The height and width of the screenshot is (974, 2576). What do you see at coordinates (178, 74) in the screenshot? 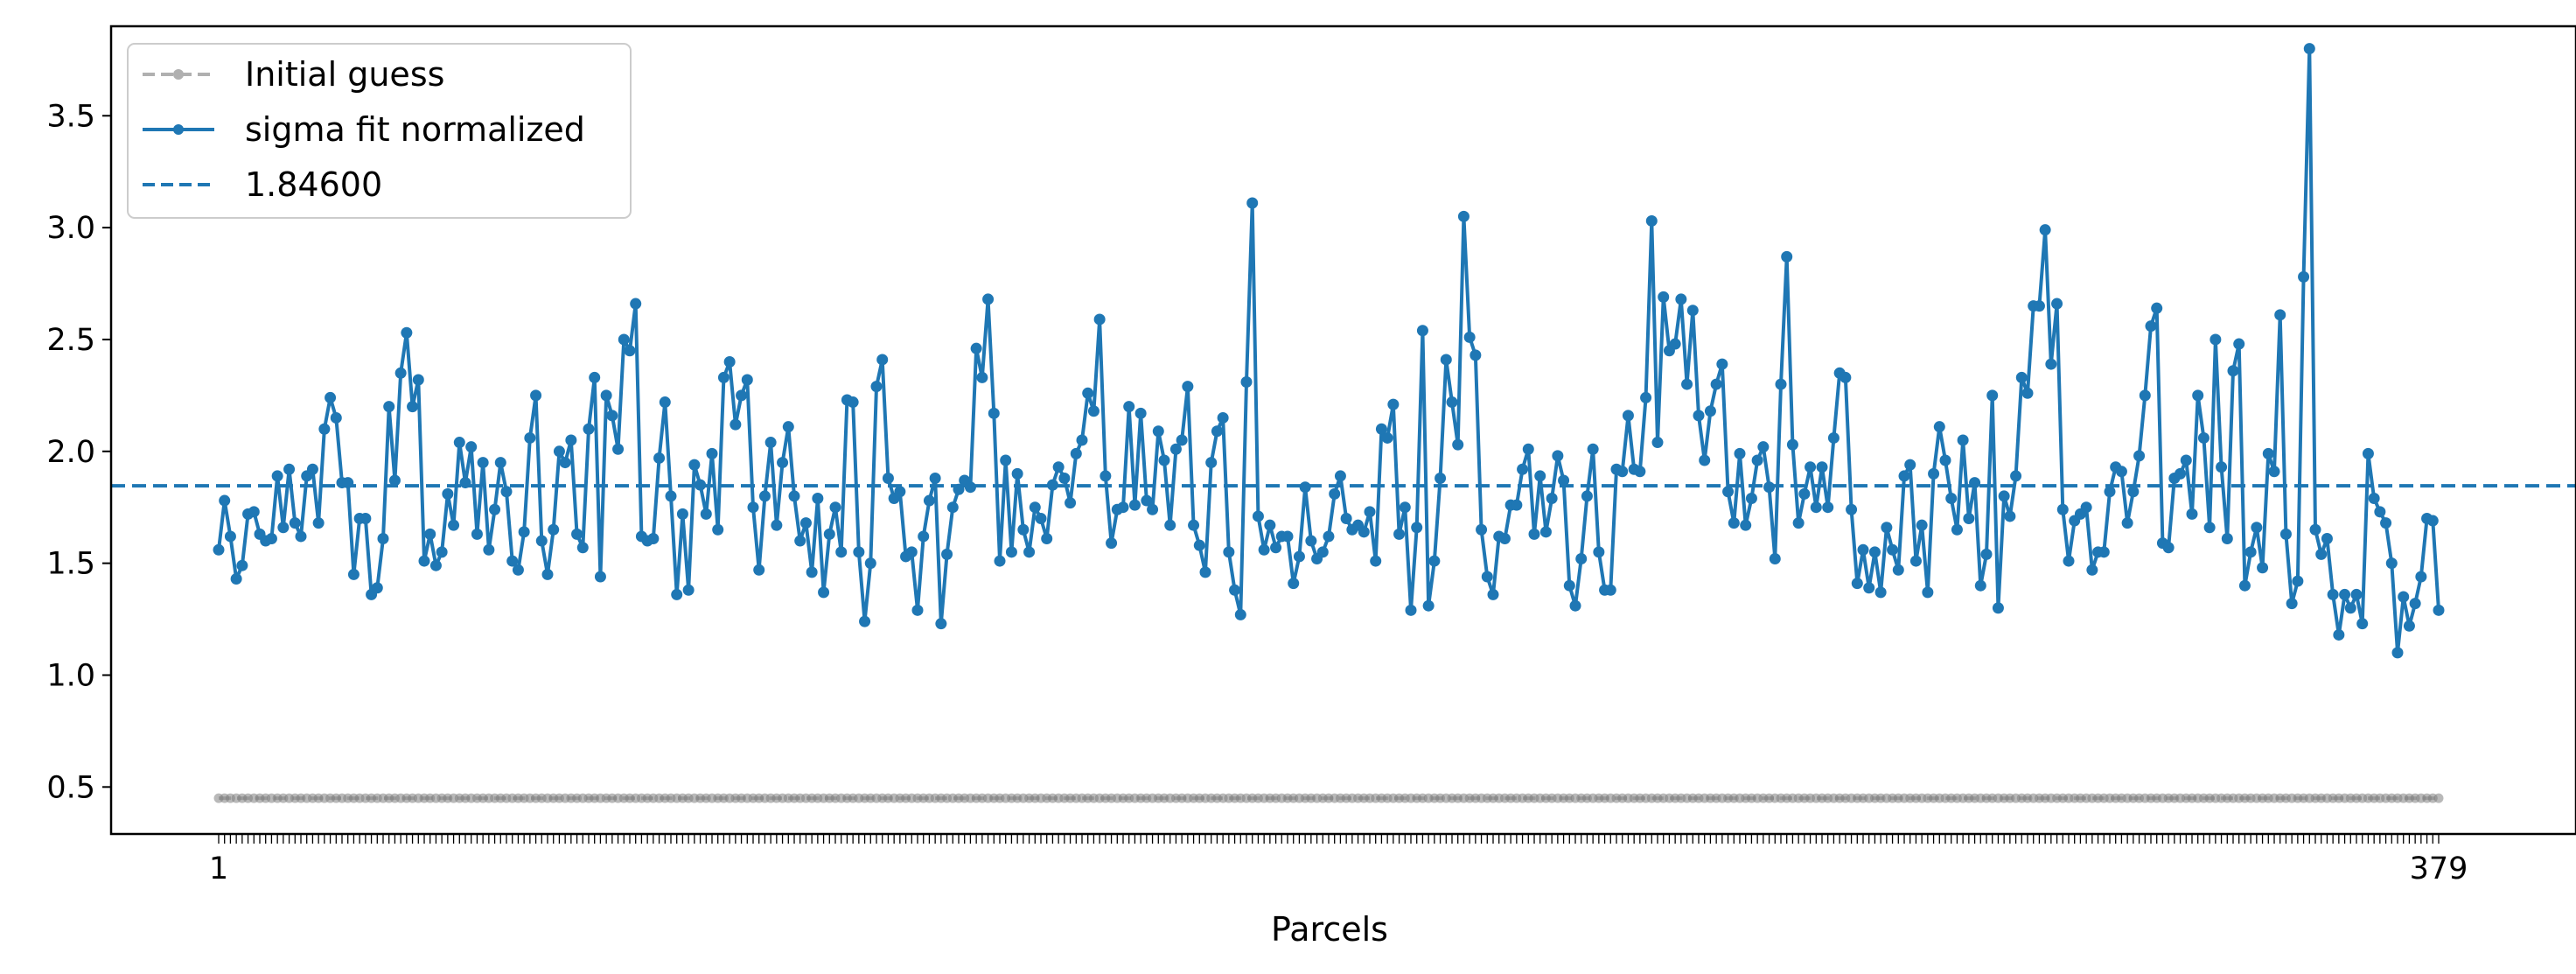
I see `legend-swatch-initial-guess-marker` at bounding box center [178, 74].